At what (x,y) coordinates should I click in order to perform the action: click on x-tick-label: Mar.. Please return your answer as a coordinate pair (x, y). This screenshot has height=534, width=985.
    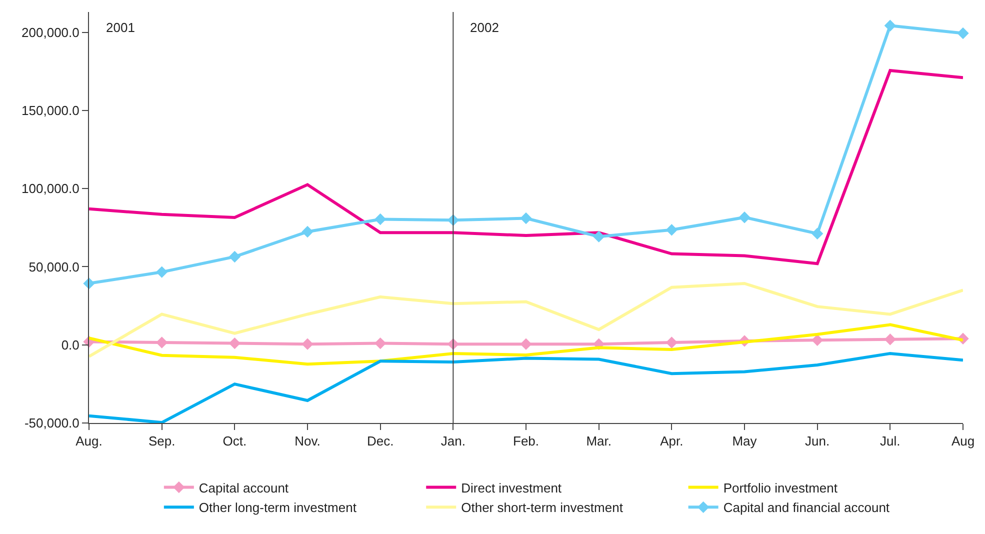
    Looking at the image, I should click on (599, 441).